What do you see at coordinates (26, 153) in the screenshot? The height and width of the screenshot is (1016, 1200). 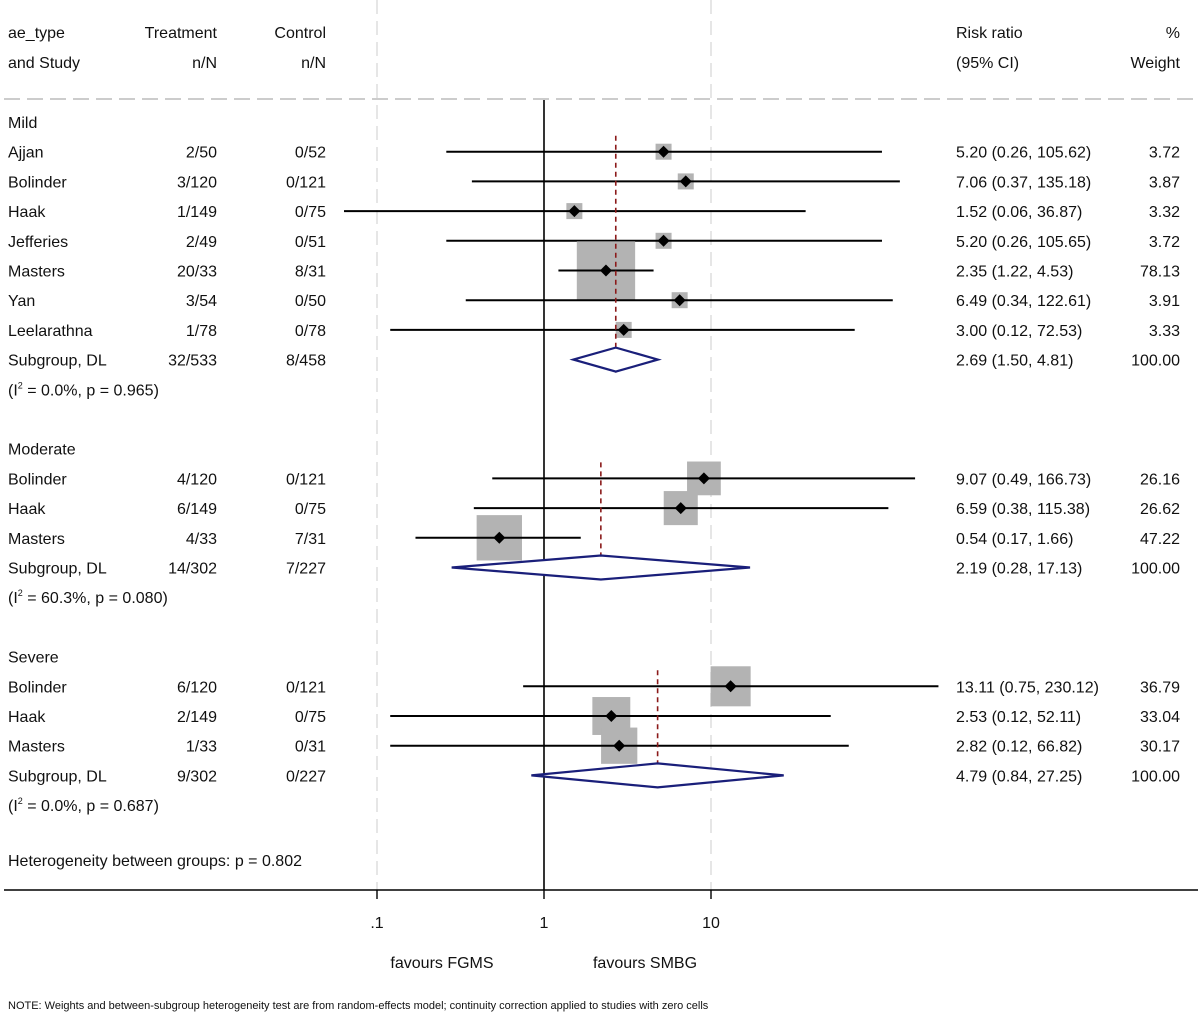 I see `study-name: Ajjan` at bounding box center [26, 153].